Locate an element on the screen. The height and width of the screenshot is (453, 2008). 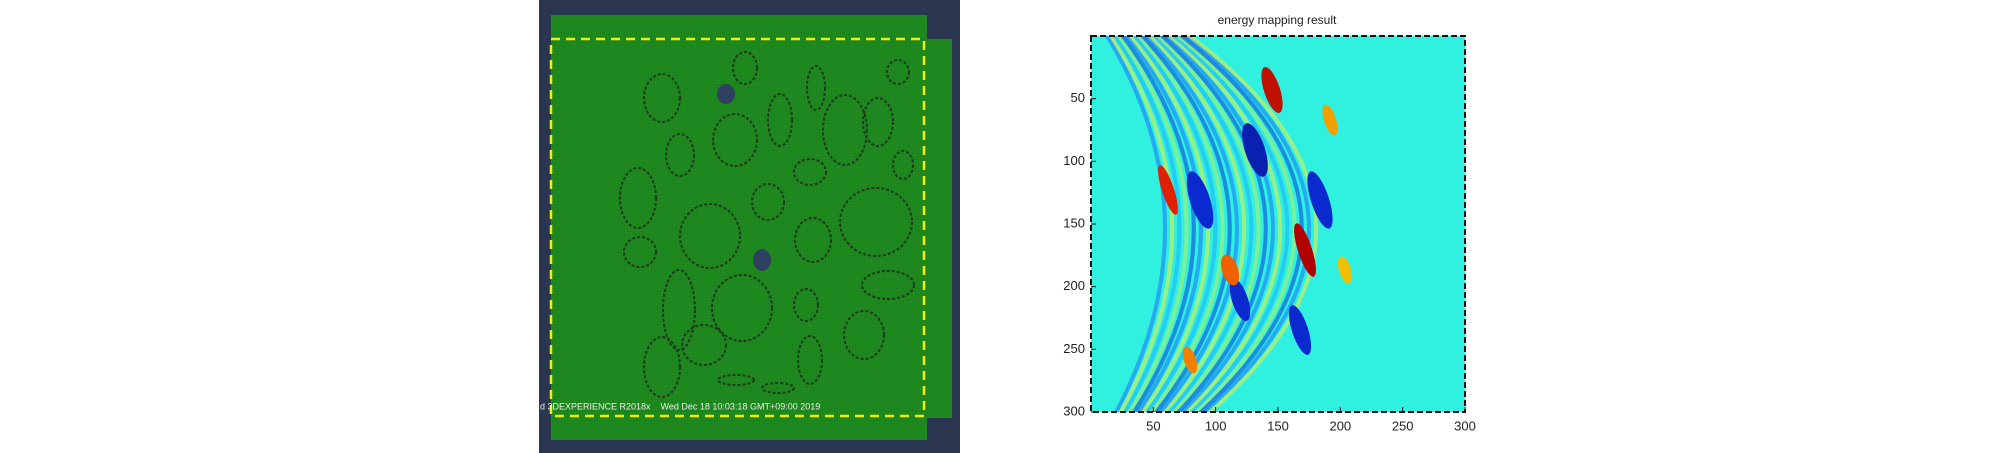
y-tick-label: 200 is located at coordinates (1074, 285).